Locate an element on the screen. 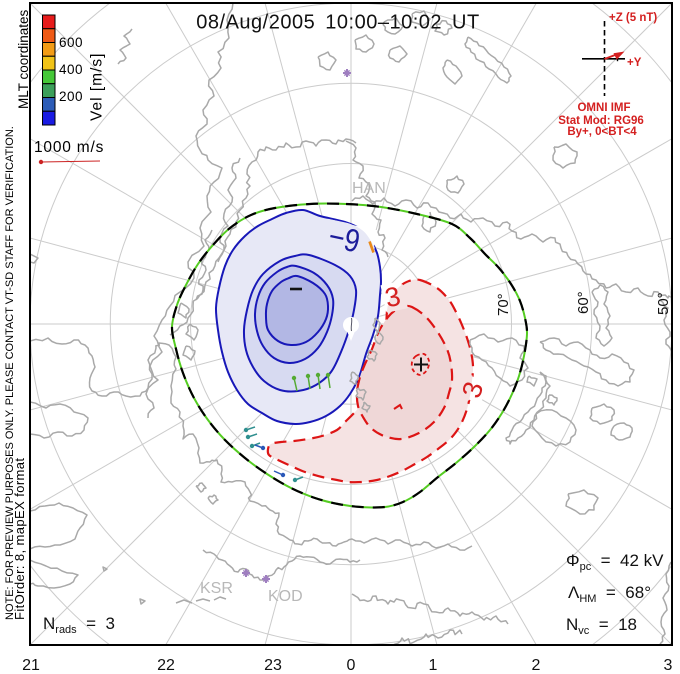  svg-text: +Z (5 nT) is located at coordinates (633, 18).